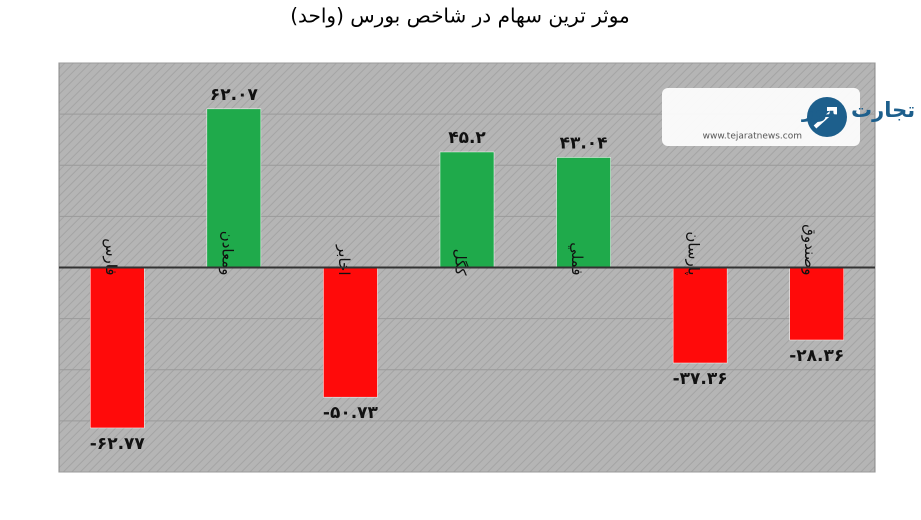 Image resolution: width=921 pixels, height=520 pixels. What do you see at coordinates (118, 444) in the screenshot?
I see `value-label: -۶۲.۷۷` at bounding box center [118, 444].